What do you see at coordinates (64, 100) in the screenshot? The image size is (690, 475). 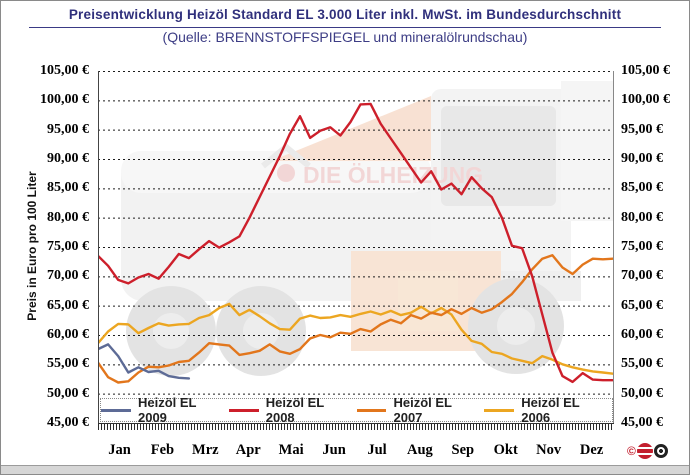 I see `y-tick-left-100-00-: 100,00 €` at bounding box center [64, 100].